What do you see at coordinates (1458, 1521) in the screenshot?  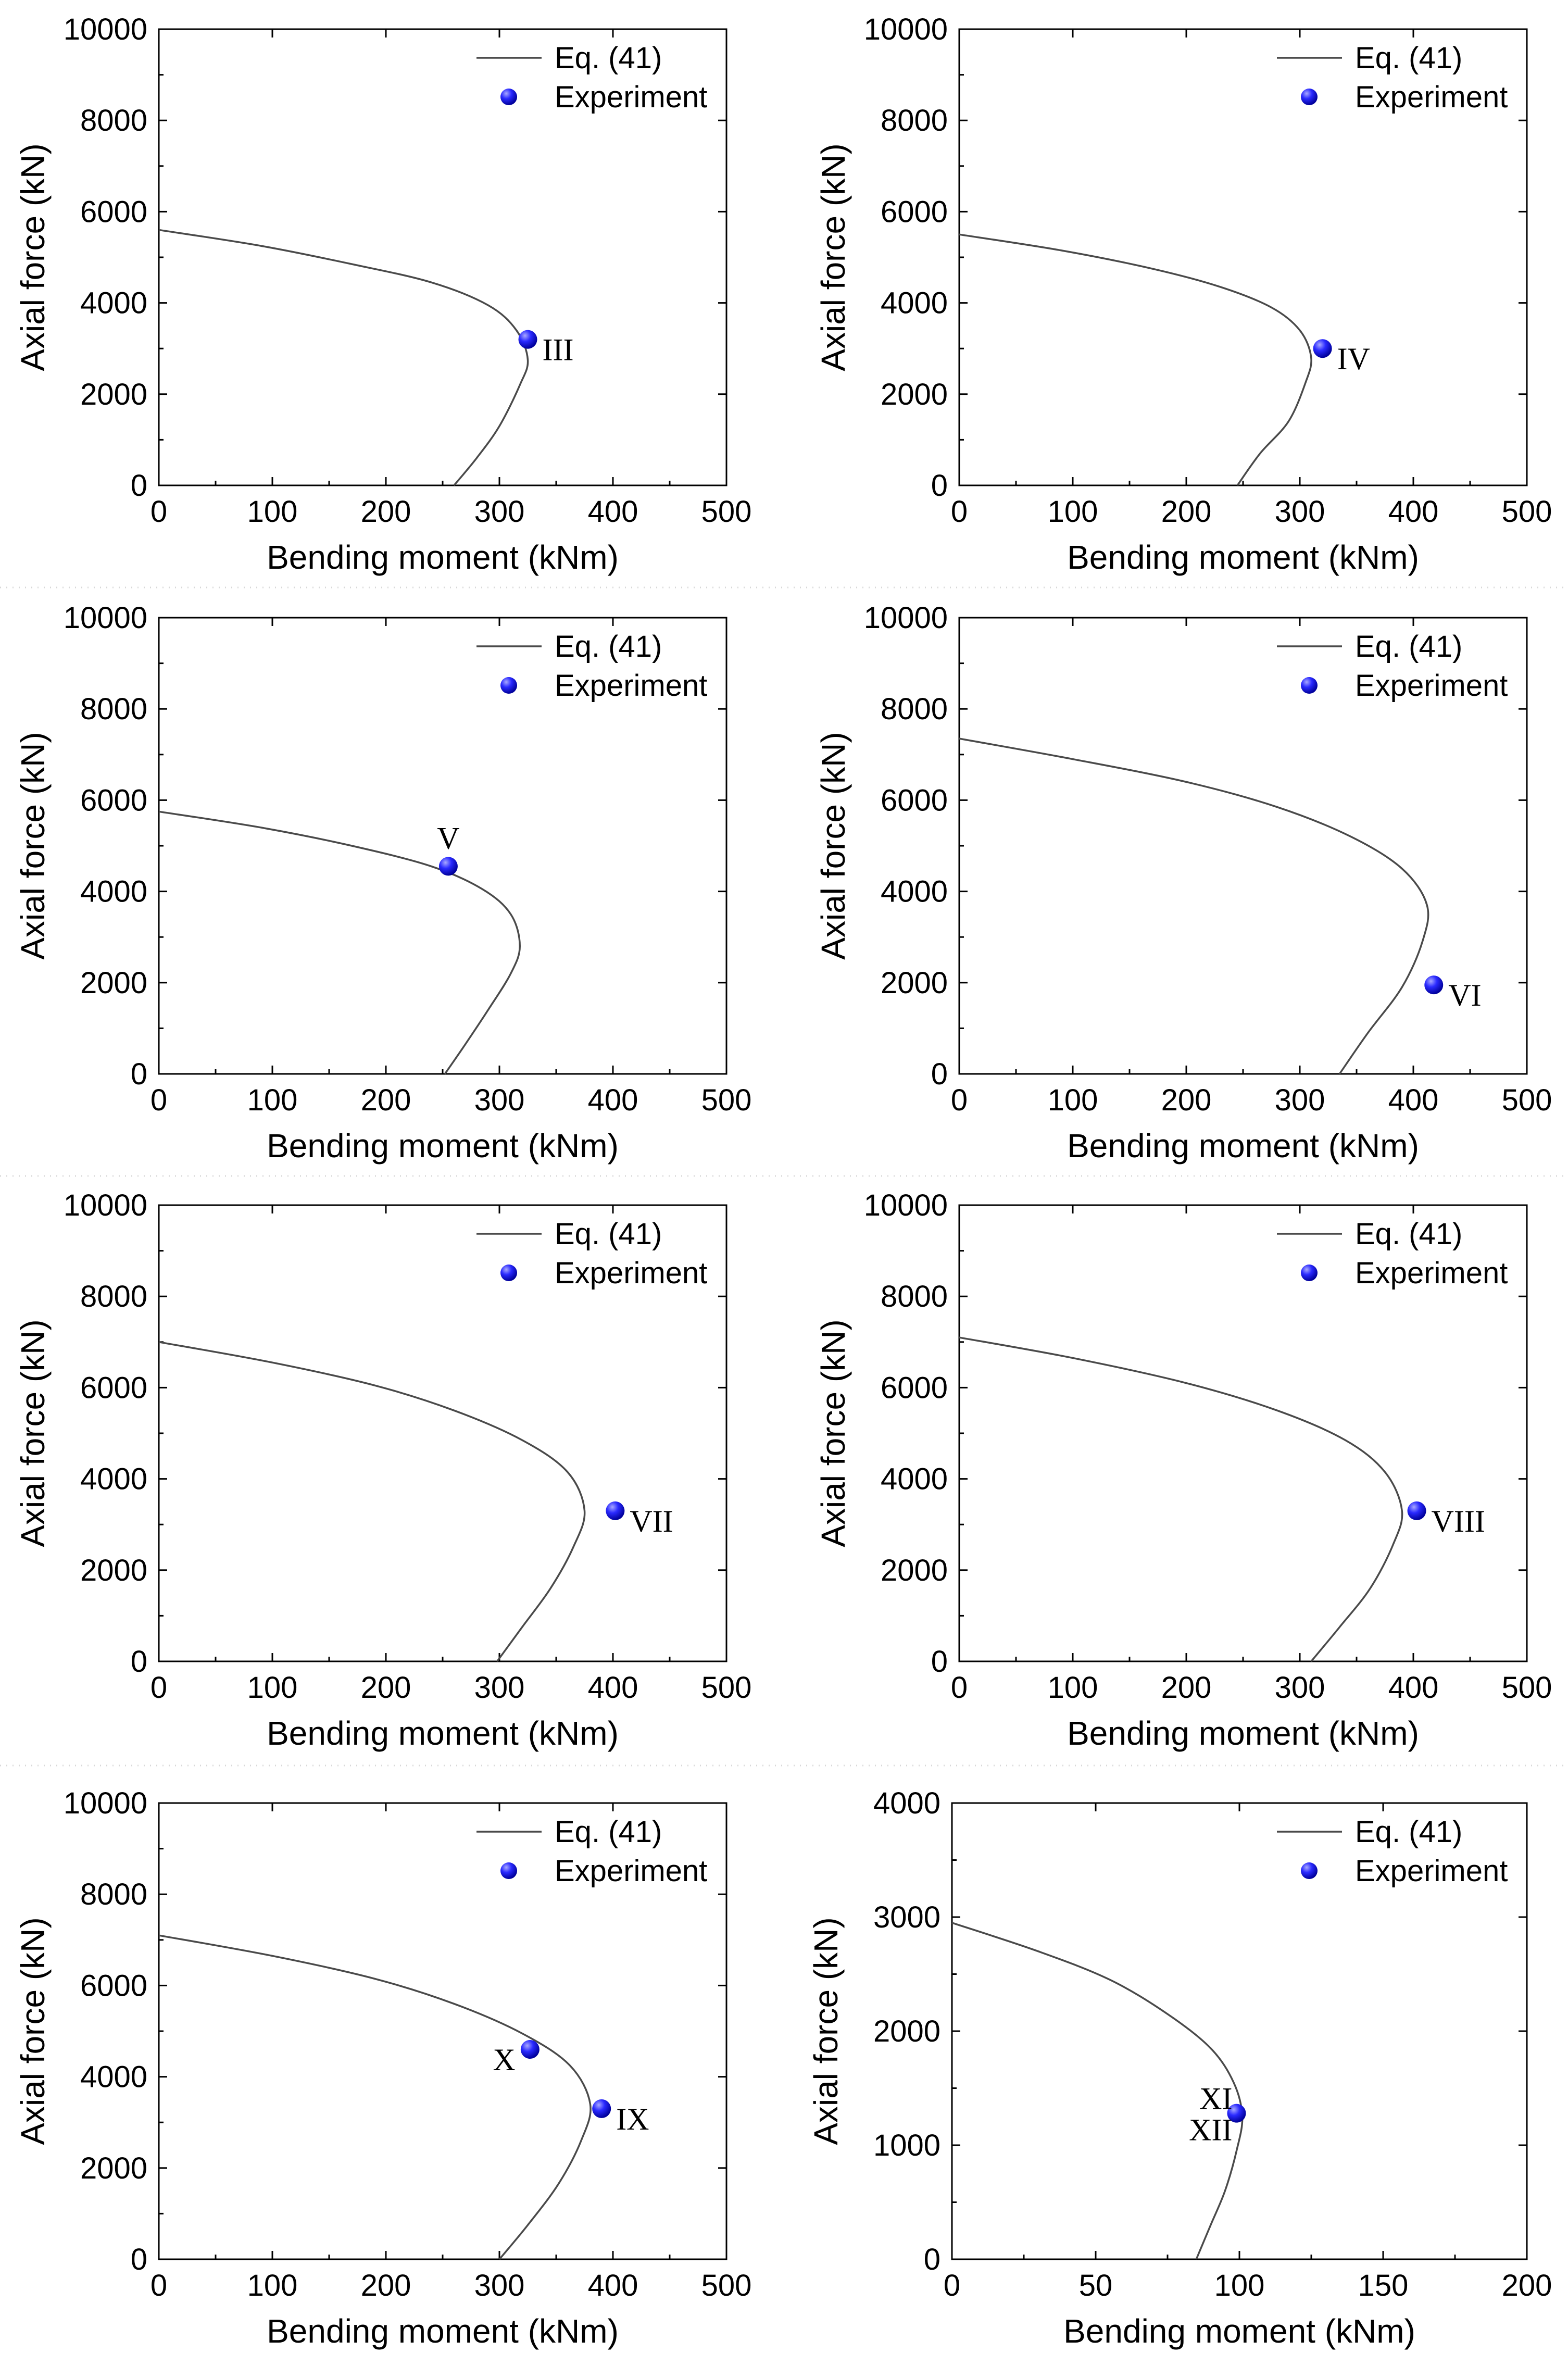 I see `experiment-point-label: VIII` at bounding box center [1458, 1521].